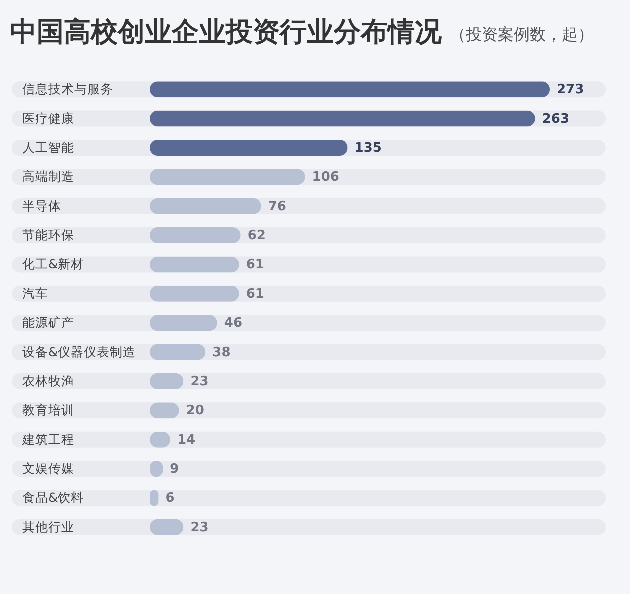 The image size is (630, 594). What do you see at coordinates (556, 119) in the screenshot?
I see `data-label: 263` at bounding box center [556, 119].